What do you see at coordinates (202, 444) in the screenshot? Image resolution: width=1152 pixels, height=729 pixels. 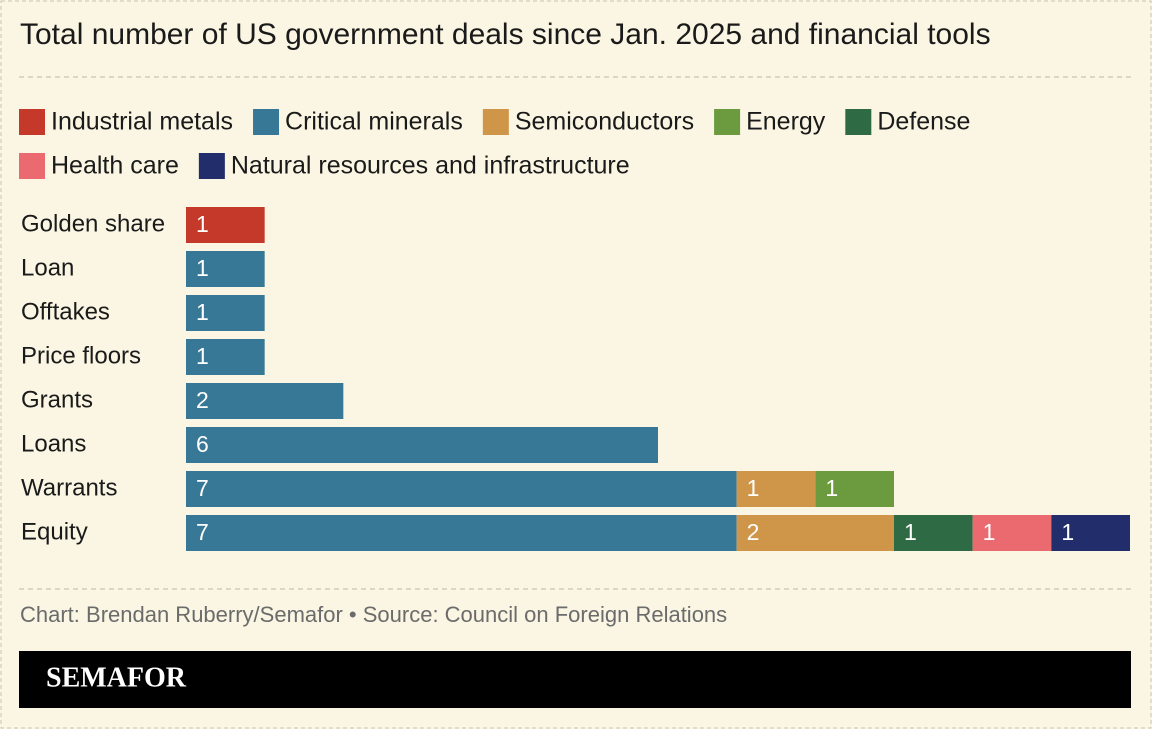 I see `value-label: 6` at bounding box center [202, 444].